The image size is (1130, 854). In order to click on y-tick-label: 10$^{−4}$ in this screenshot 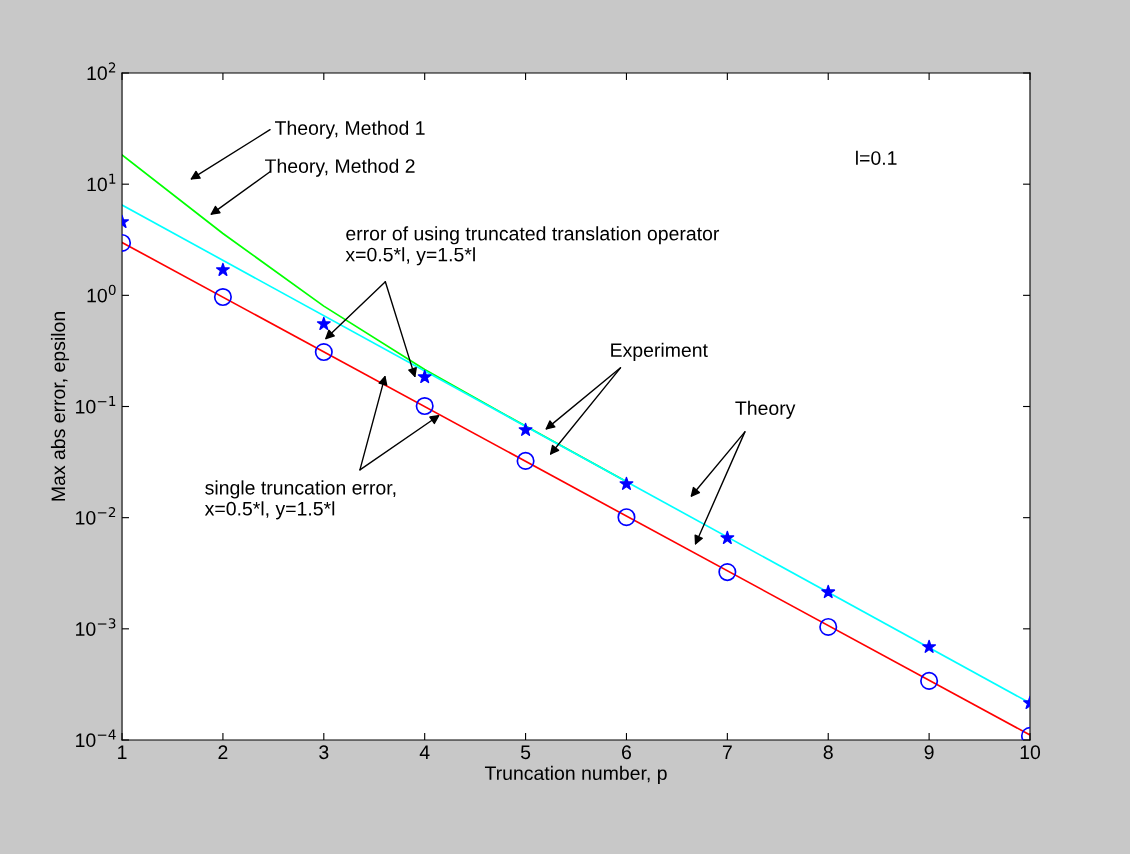, I will do `click(96, 738)`.